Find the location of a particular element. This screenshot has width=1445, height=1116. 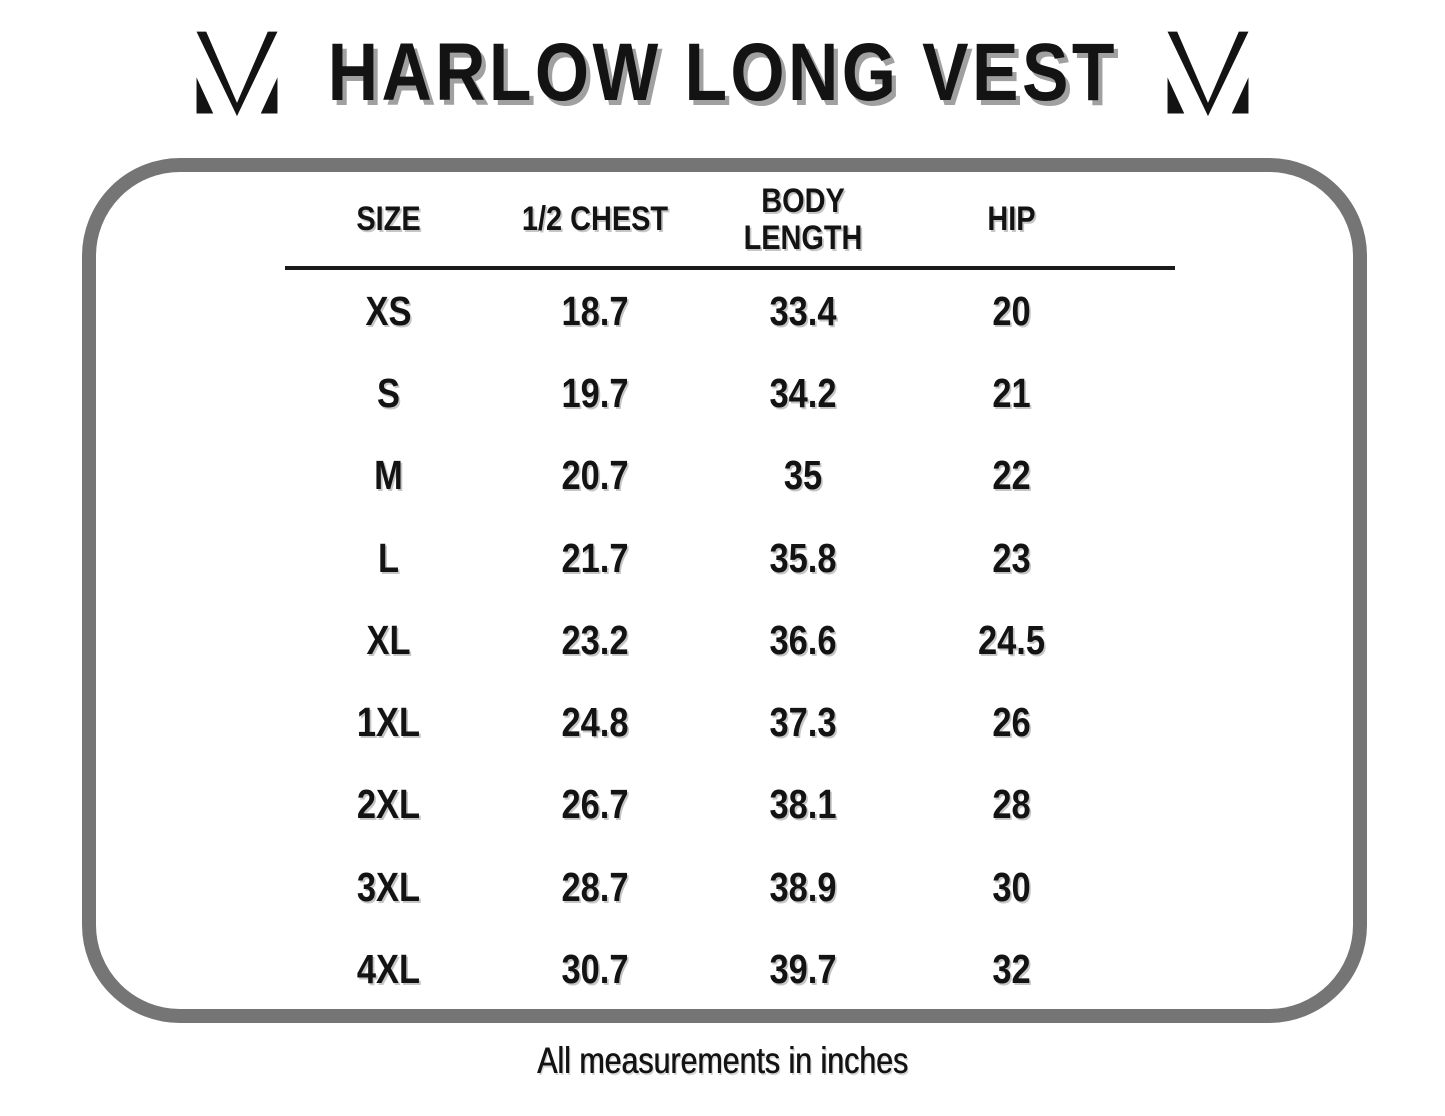

body-length-cell: 34.2 is located at coordinates (803, 392).